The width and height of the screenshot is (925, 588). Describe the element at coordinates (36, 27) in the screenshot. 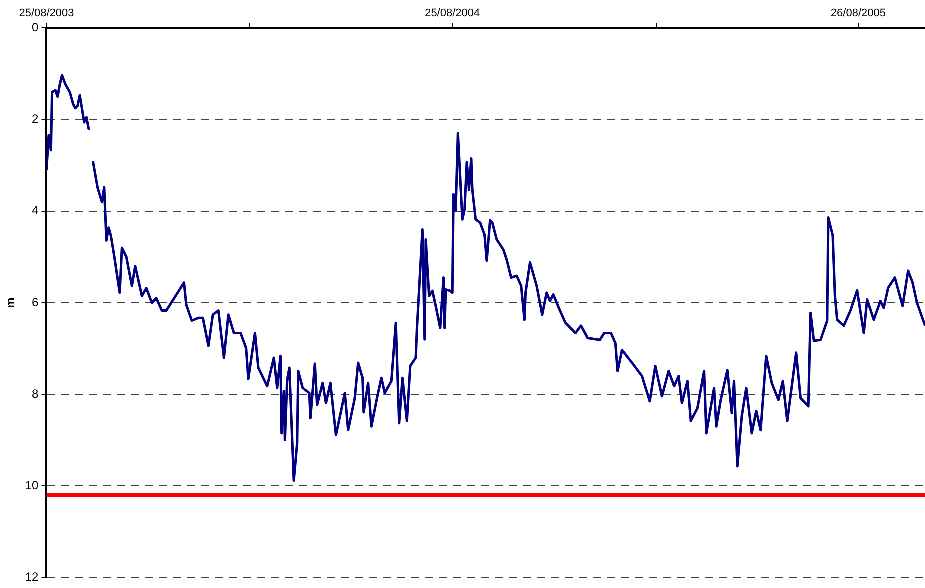

I see `y-tick-label: 0` at that location.